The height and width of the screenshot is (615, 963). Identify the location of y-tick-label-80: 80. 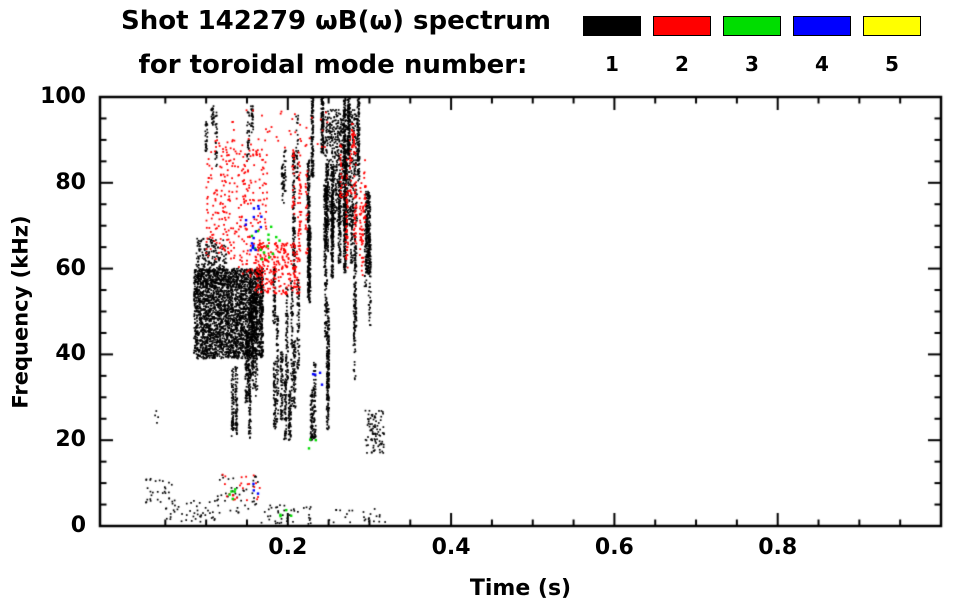
(70, 182).